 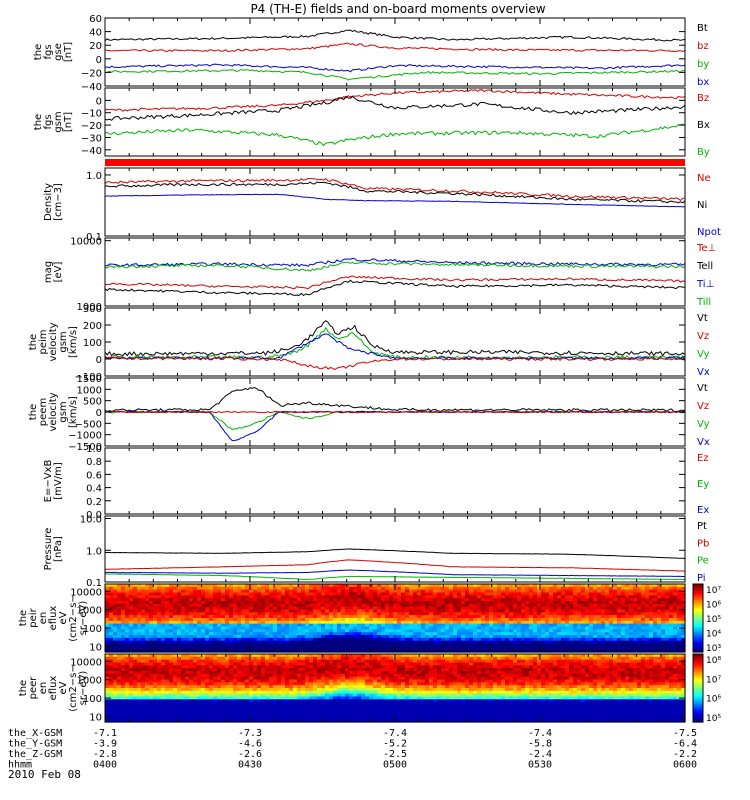 I want to click on legend-Te⊥: Te⊥, so click(x=706, y=248).